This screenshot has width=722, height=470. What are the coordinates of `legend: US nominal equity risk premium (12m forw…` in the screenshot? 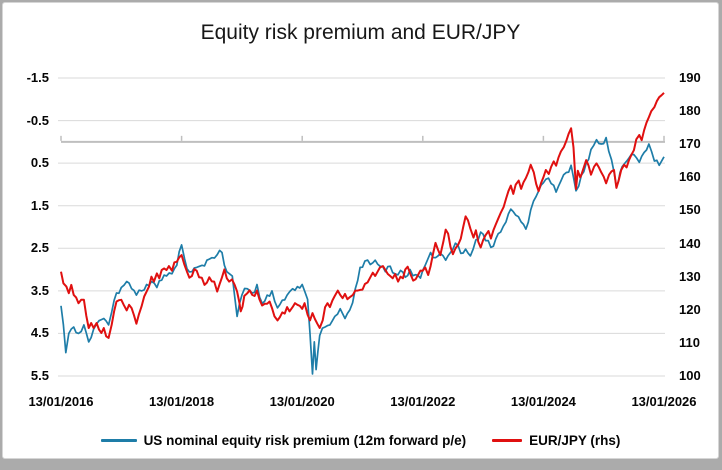 It's located at (360, 440).